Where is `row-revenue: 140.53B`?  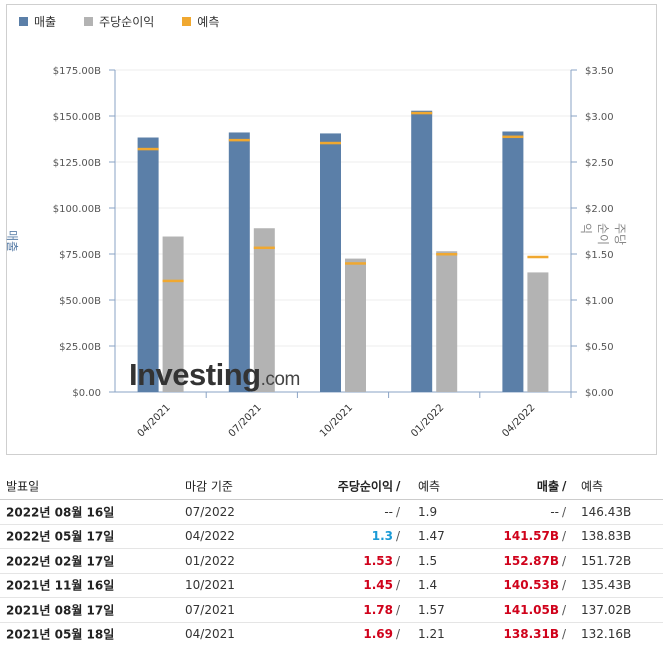 row-revenue: 140.53B is located at coordinates (531, 585).